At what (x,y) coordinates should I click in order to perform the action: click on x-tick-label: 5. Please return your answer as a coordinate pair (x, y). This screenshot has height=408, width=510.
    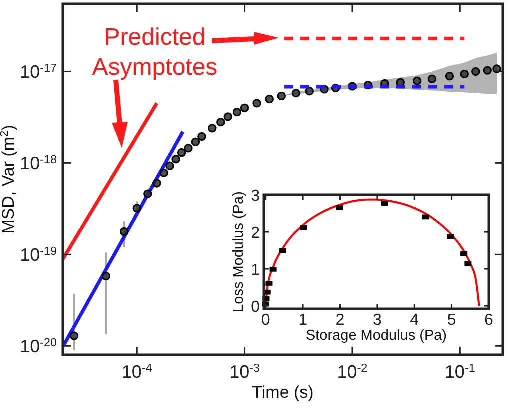
    Looking at the image, I should click on (451, 320).